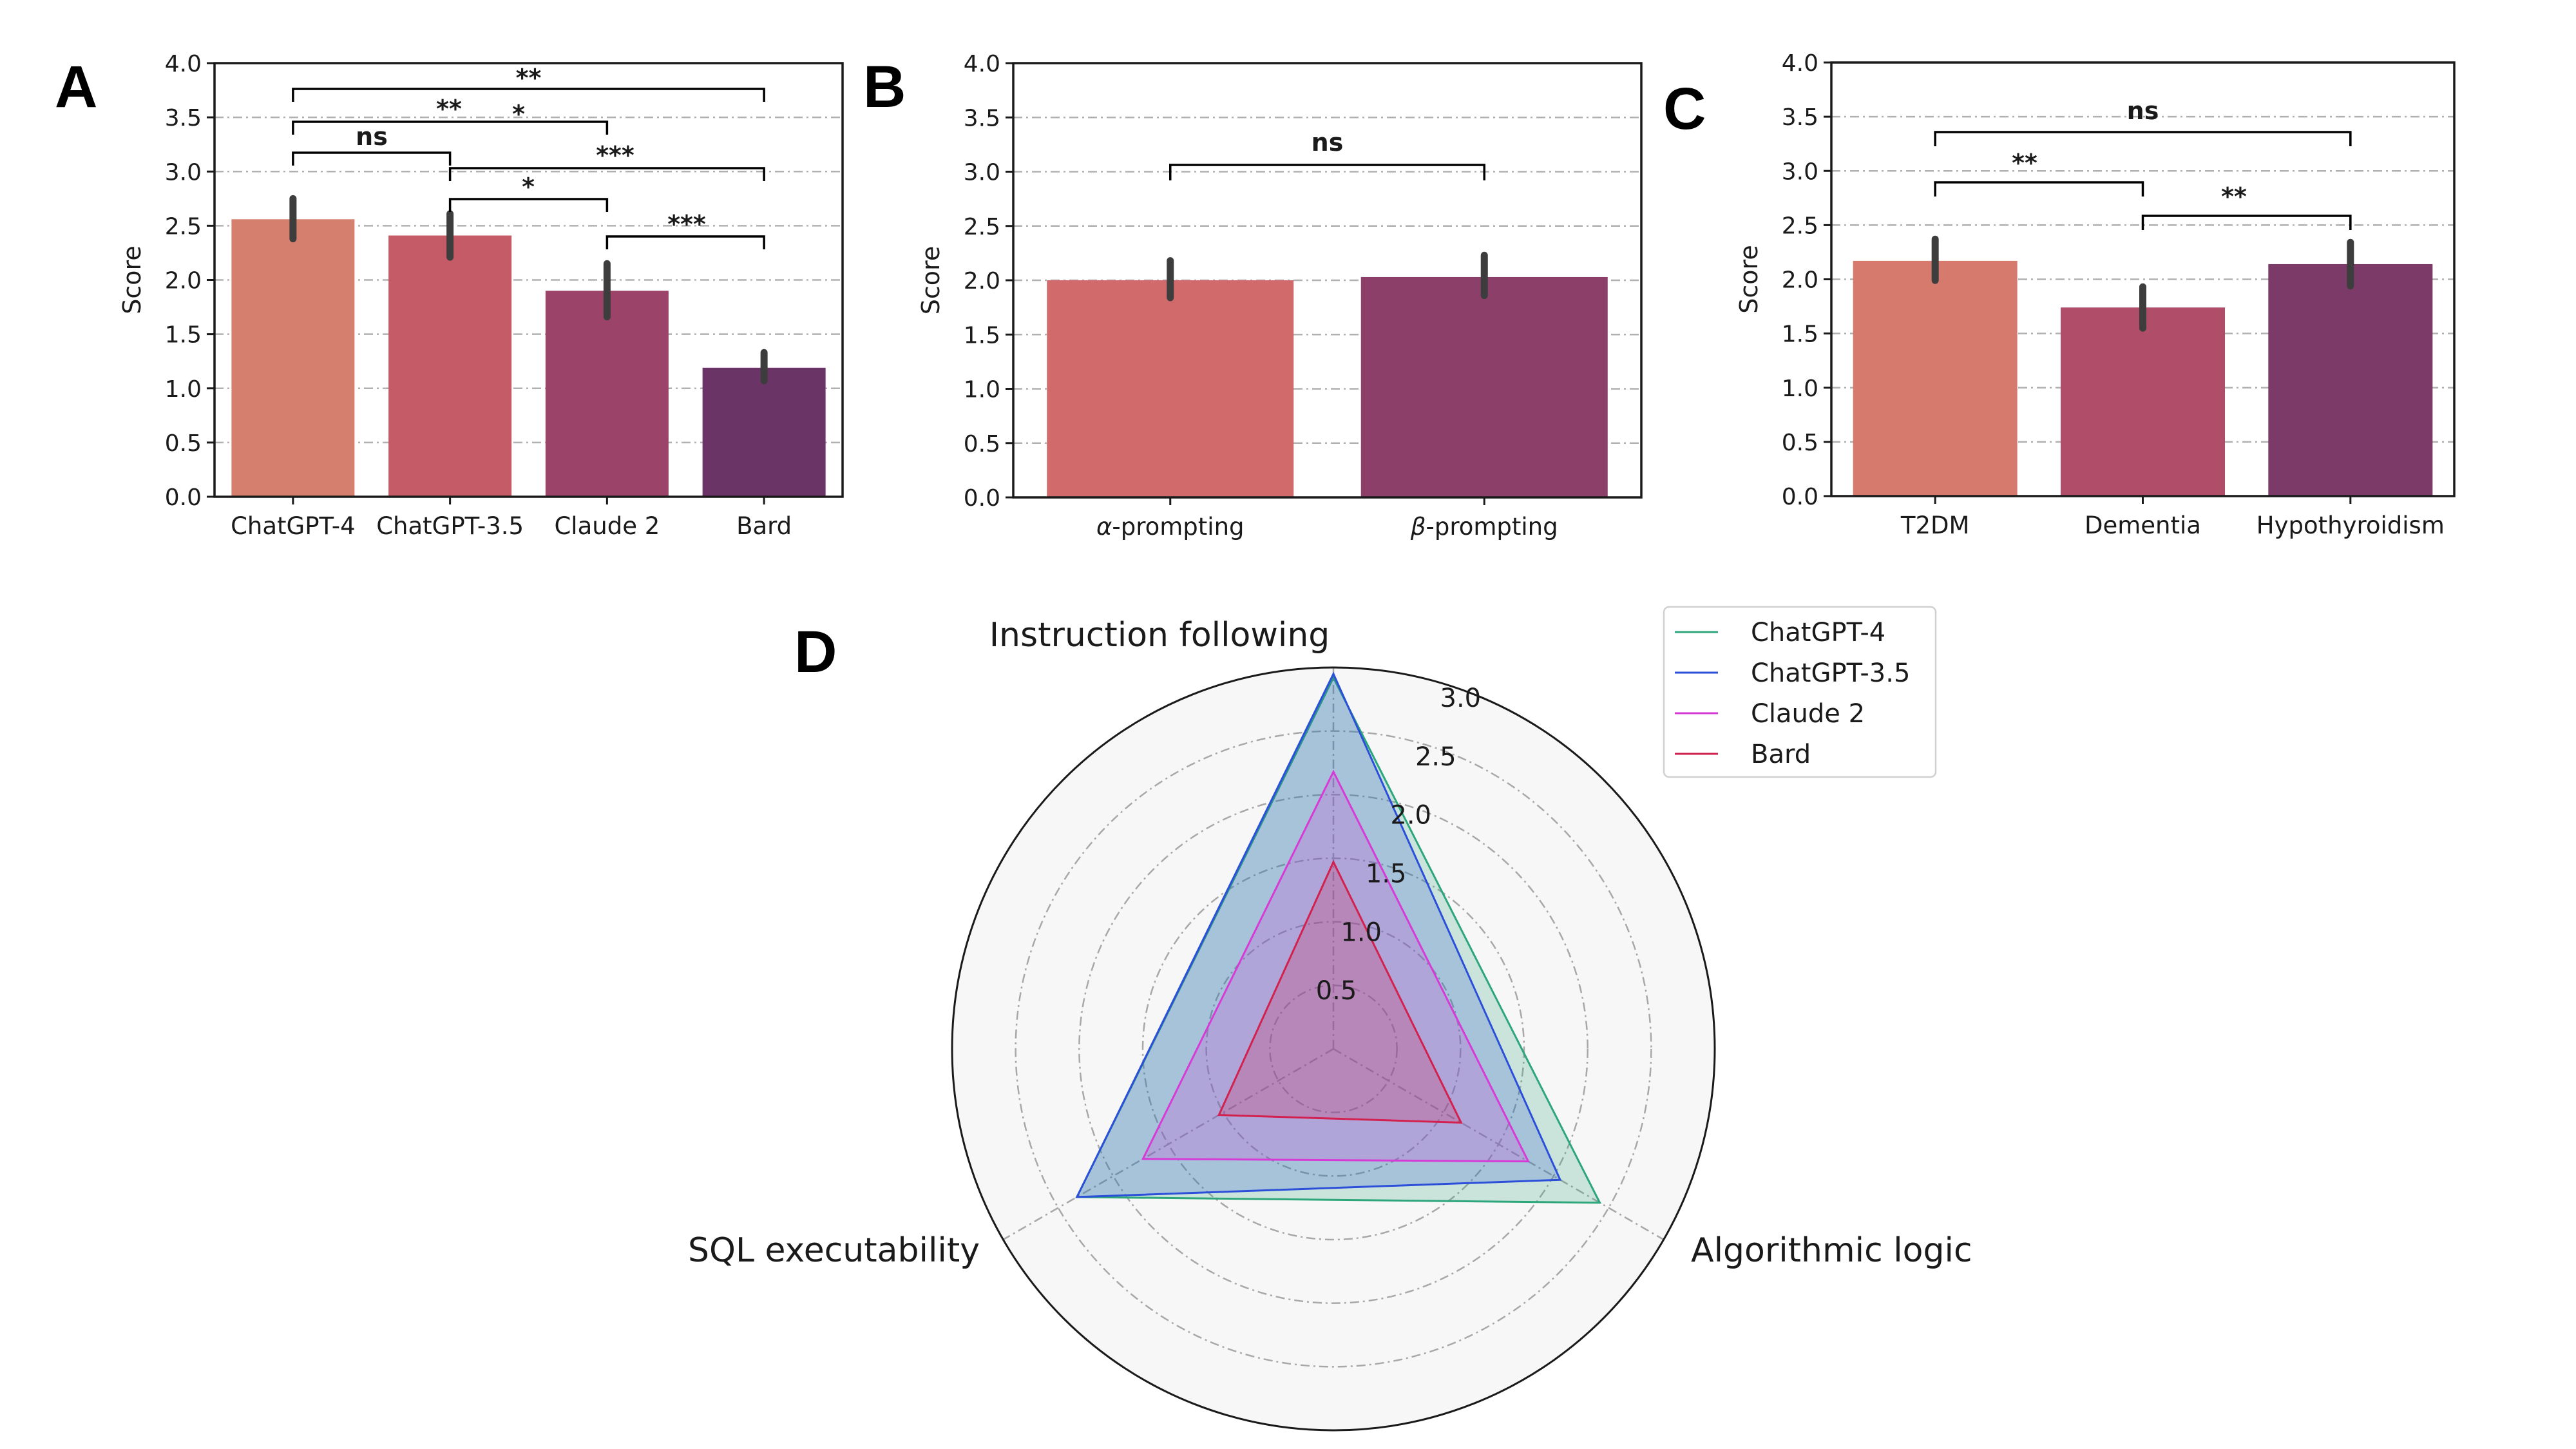 This screenshot has height=1449, width=2576. What do you see at coordinates (764, 526) in the screenshot?
I see `x-category-label: Bard` at bounding box center [764, 526].